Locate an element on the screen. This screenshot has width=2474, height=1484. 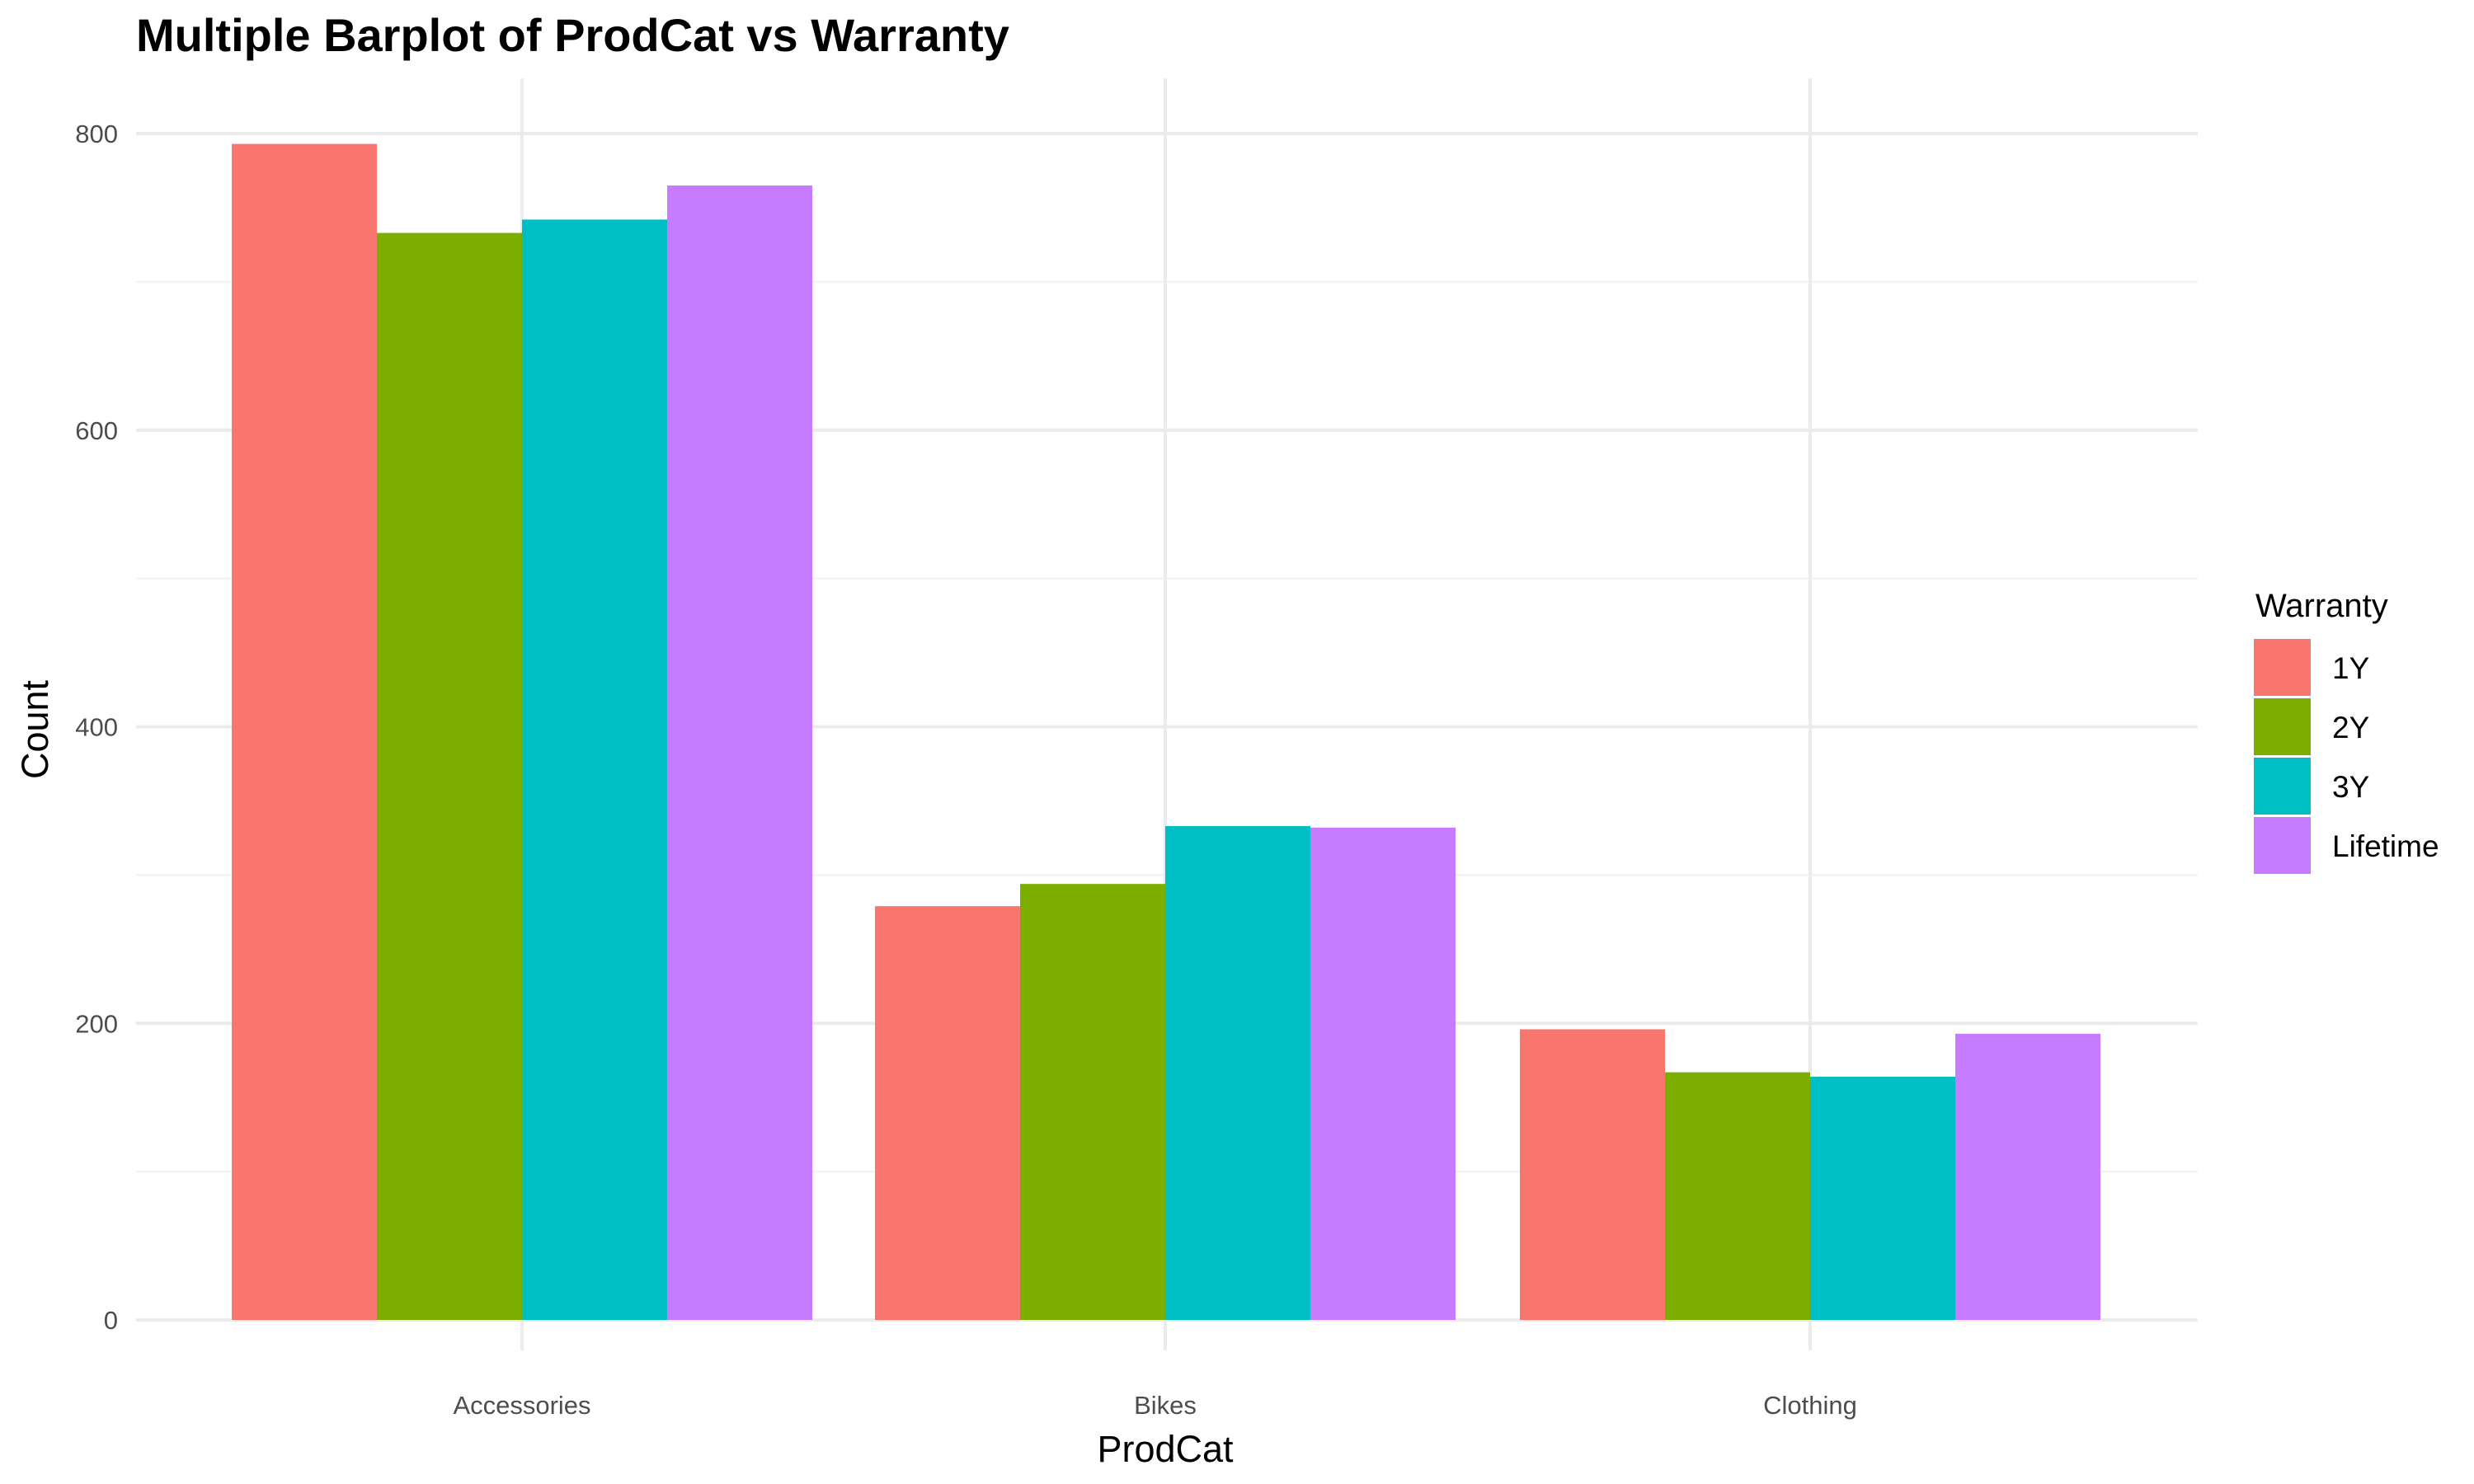
y-tick-label: 0 is located at coordinates (111, 1320).